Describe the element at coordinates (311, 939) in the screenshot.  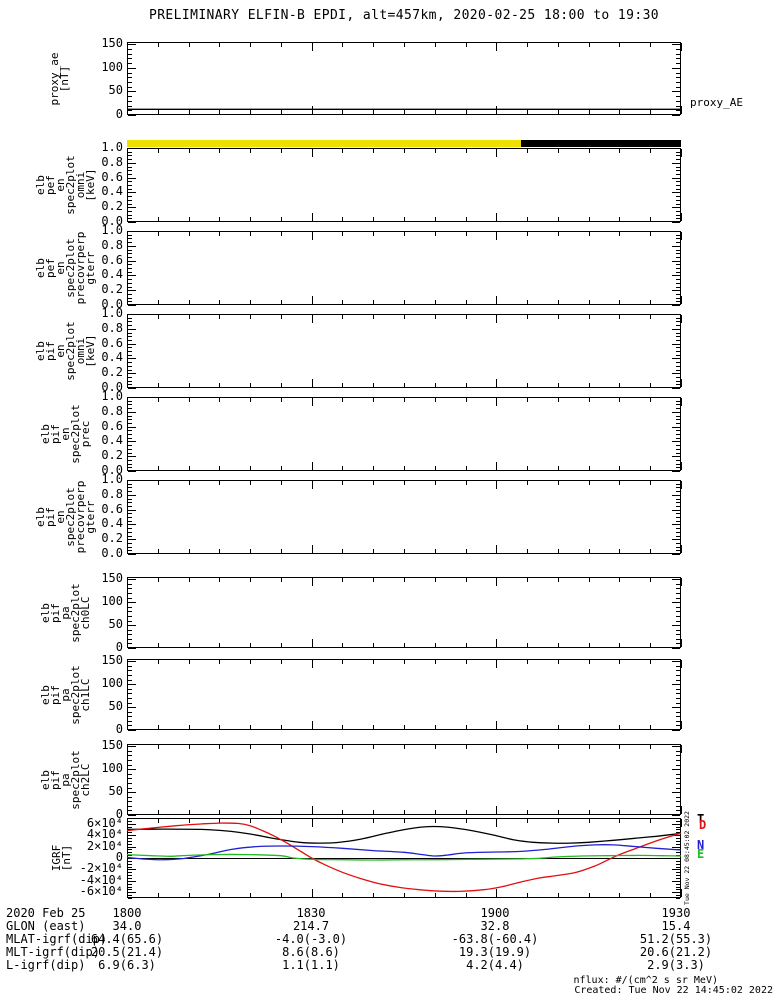
I see `ephemeris-value: -4.0(-3.0)` at that location.